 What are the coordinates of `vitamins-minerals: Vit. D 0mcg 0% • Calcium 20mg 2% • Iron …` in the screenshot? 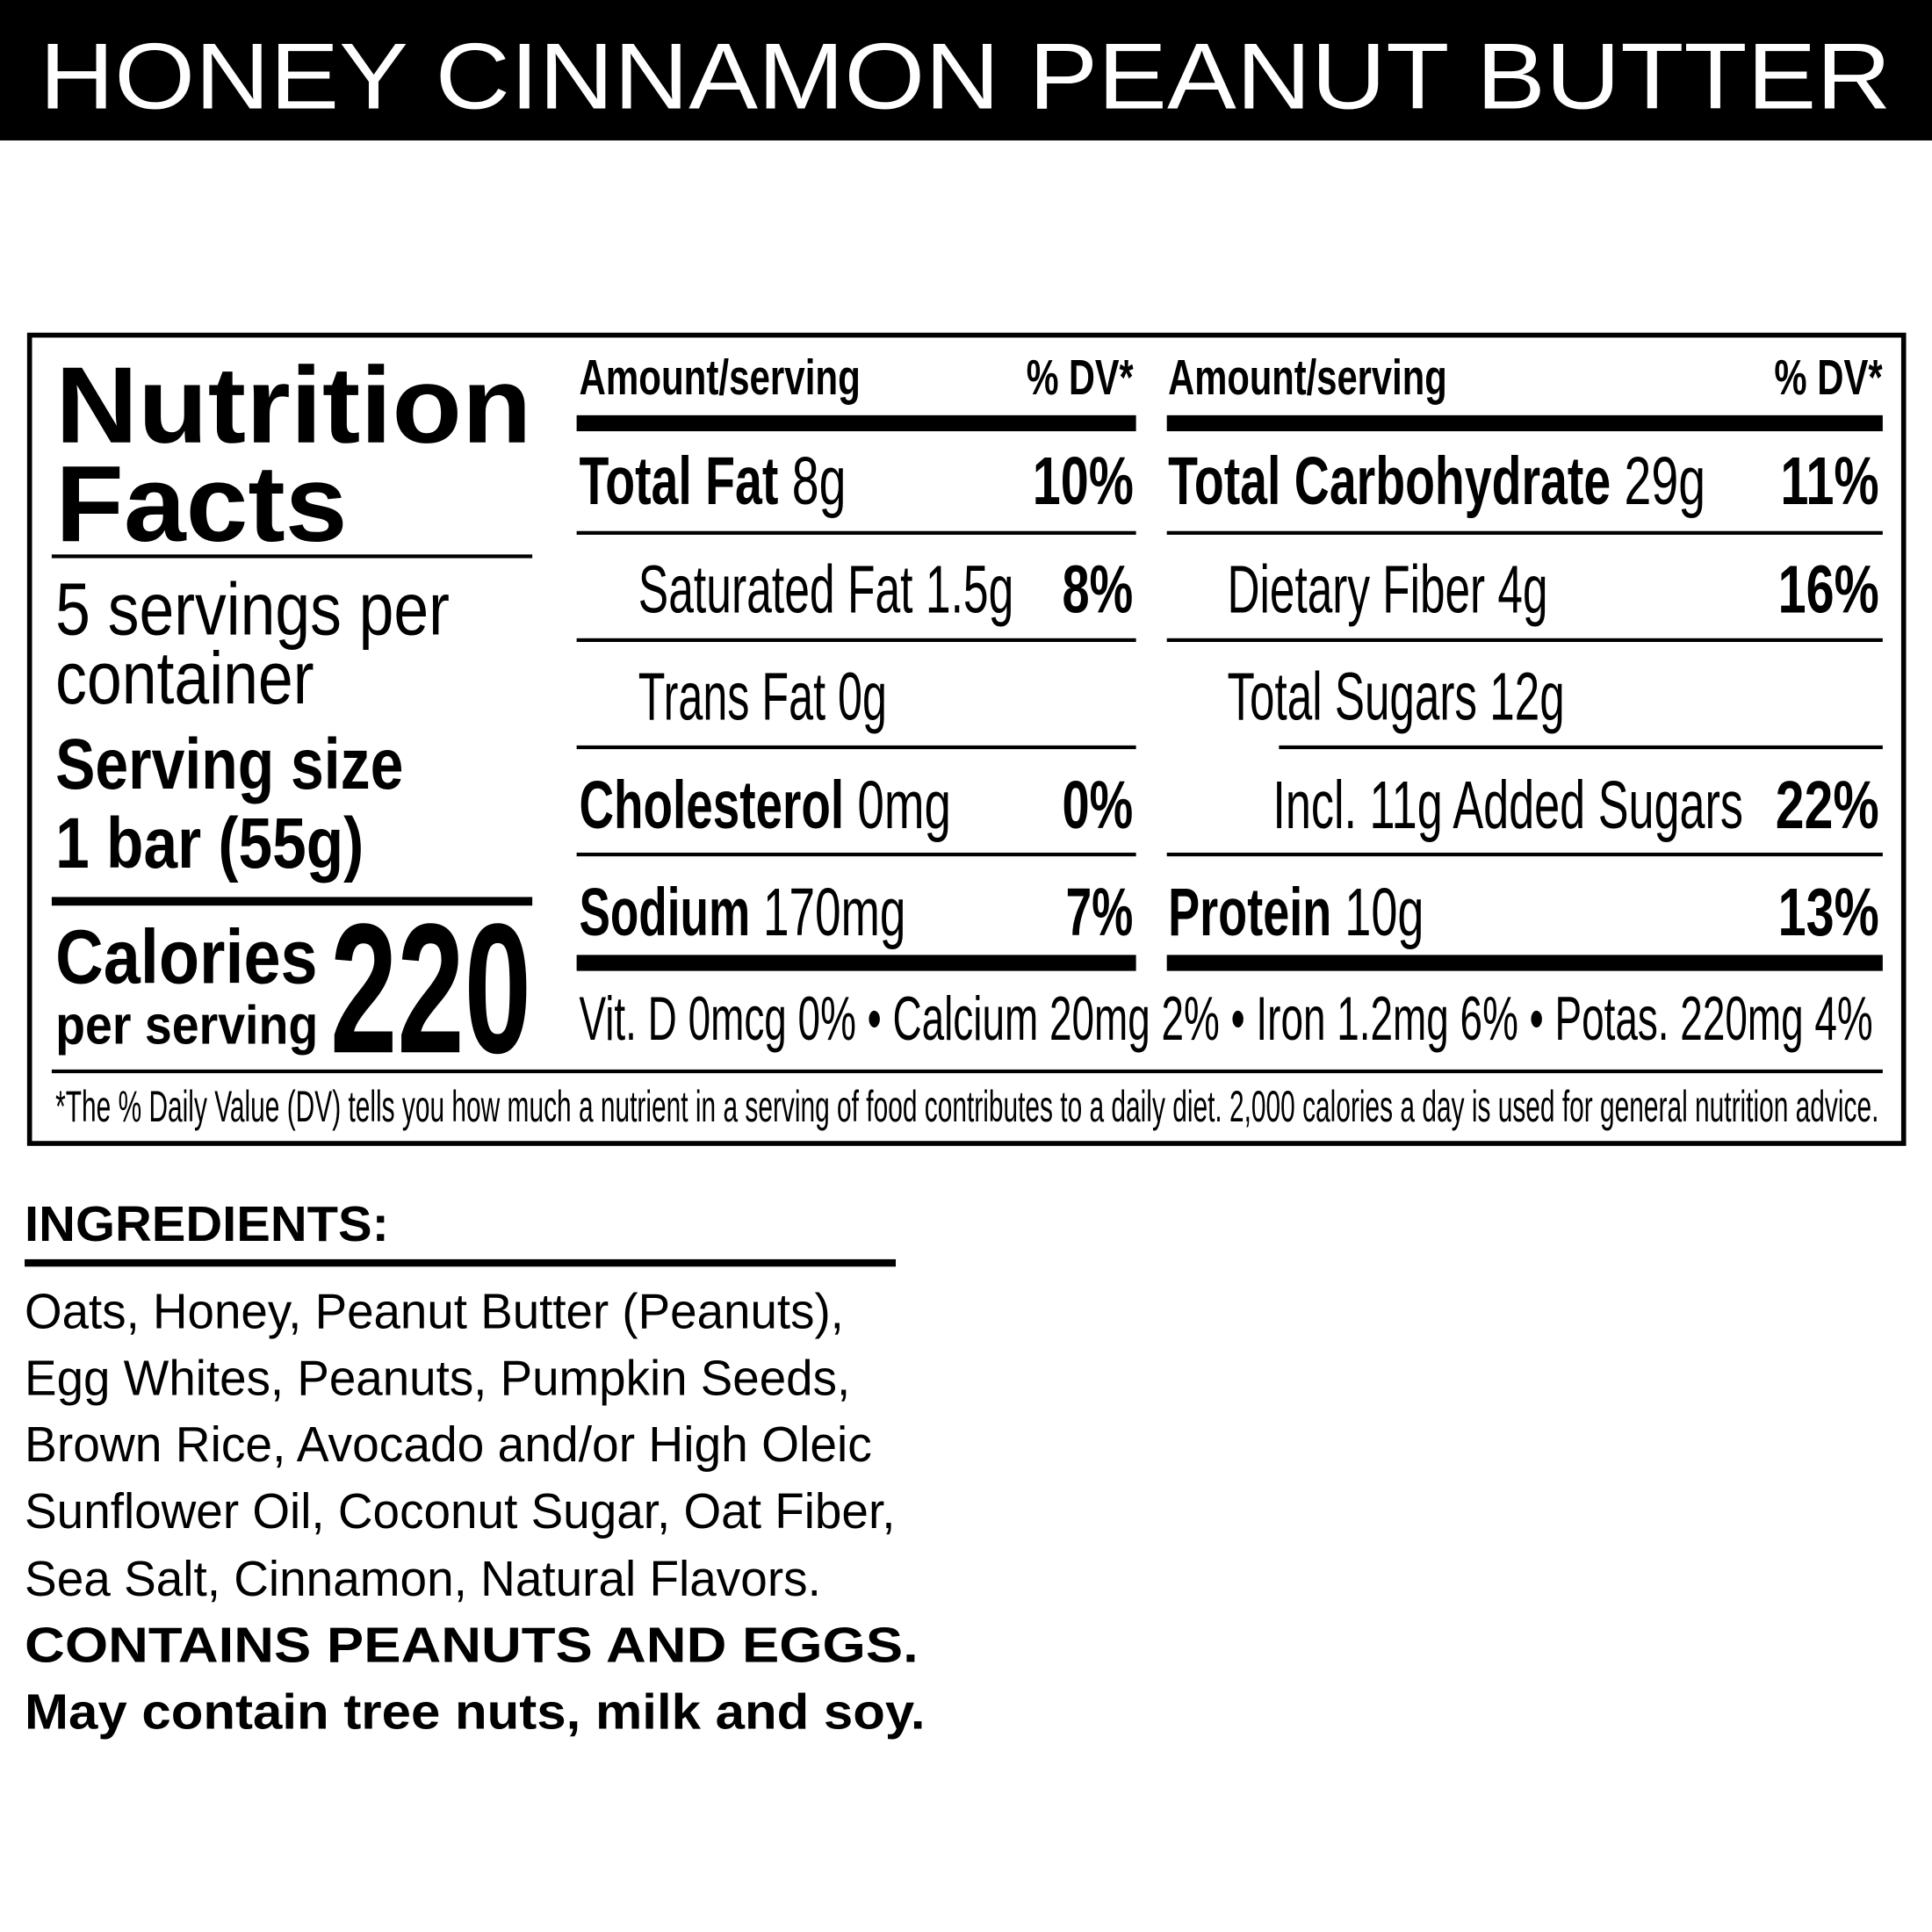 It's located at (1226, 1018).